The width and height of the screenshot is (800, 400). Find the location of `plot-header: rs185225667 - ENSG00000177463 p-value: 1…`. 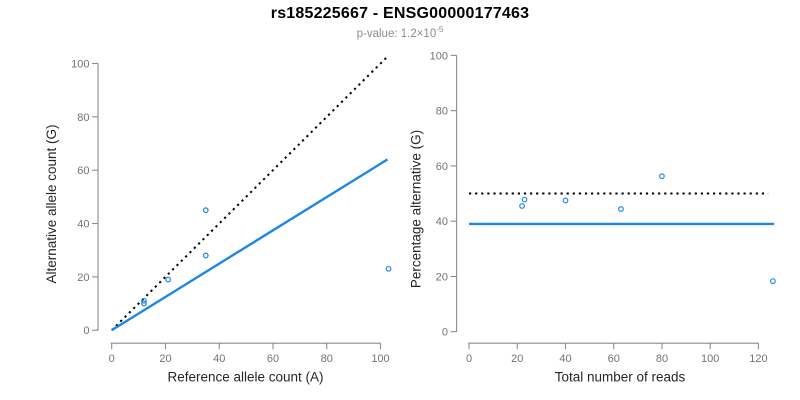

plot-header: rs185225667 - ENSG00000177463 p-value: 1… is located at coordinates (400, 20).